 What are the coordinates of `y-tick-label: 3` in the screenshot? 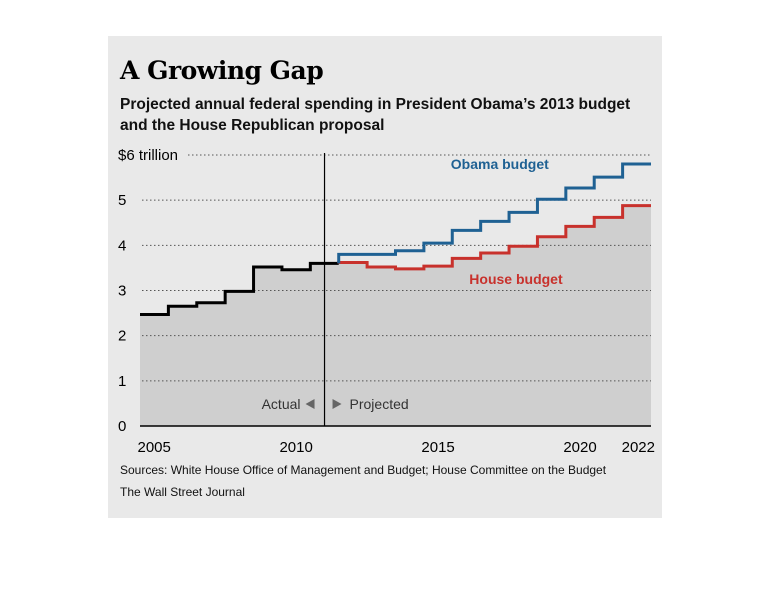 It's located at (122, 291).